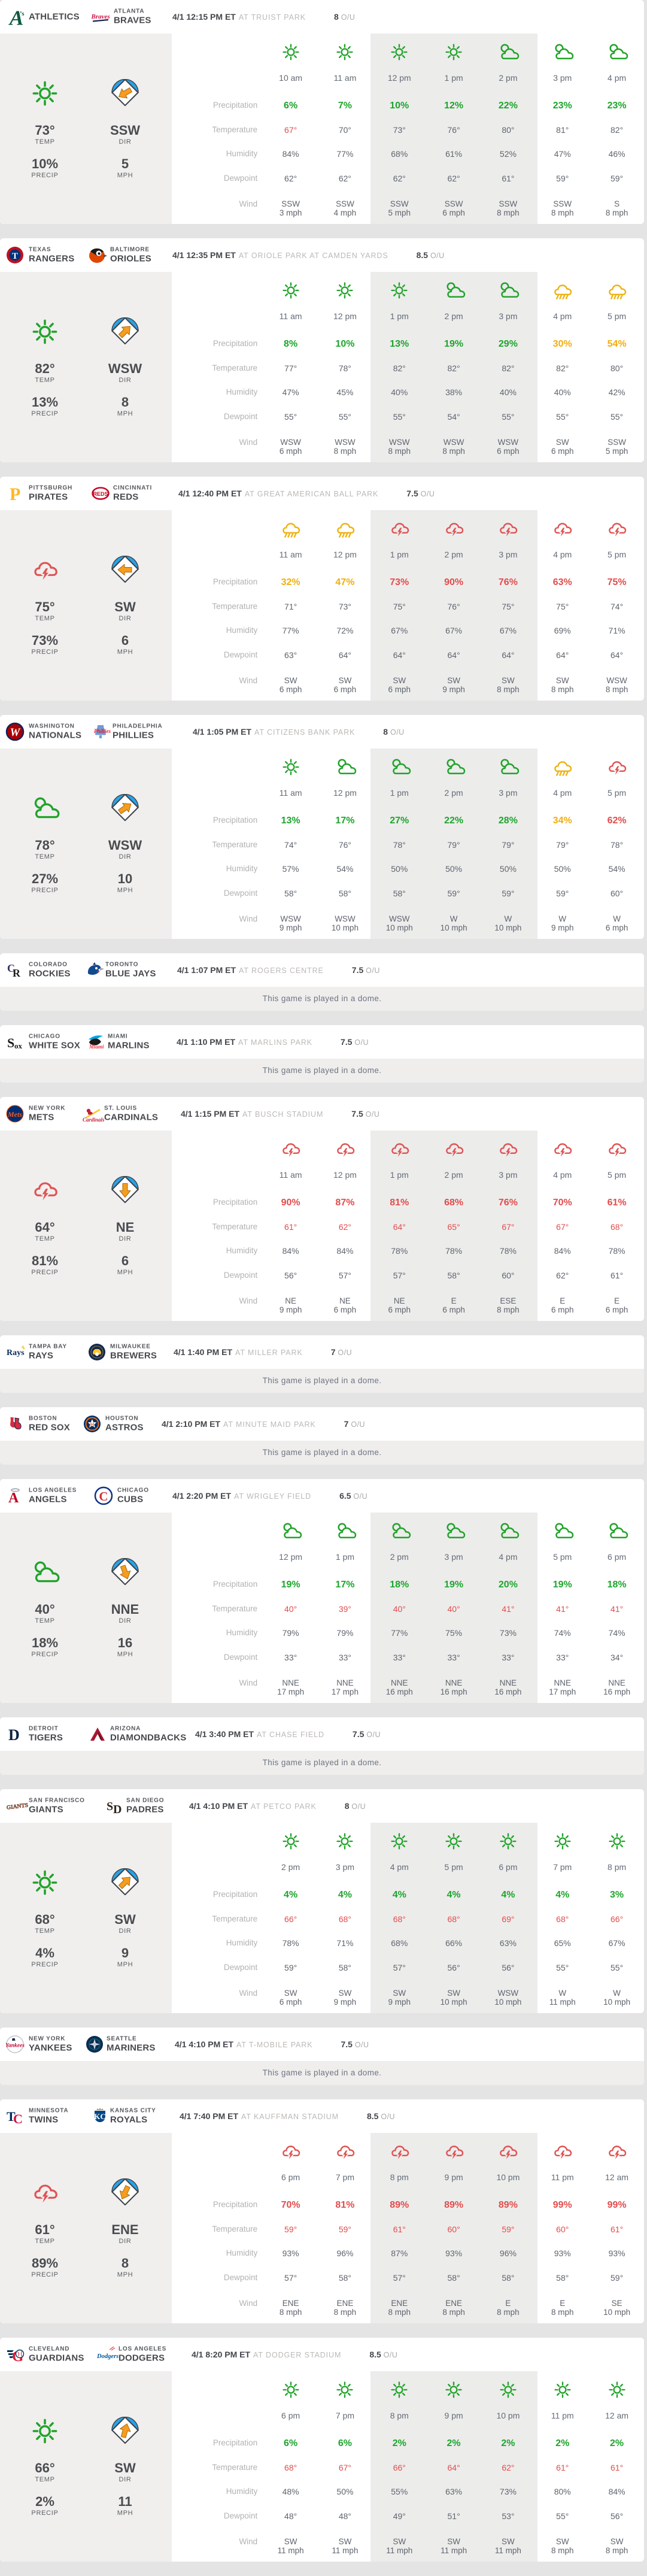 This screenshot has height=2576, width=647. What do you see at coordinates (96, 1047) in the screenshot?
I see `svg-text: Miami` at bounding box center [96, 1047].